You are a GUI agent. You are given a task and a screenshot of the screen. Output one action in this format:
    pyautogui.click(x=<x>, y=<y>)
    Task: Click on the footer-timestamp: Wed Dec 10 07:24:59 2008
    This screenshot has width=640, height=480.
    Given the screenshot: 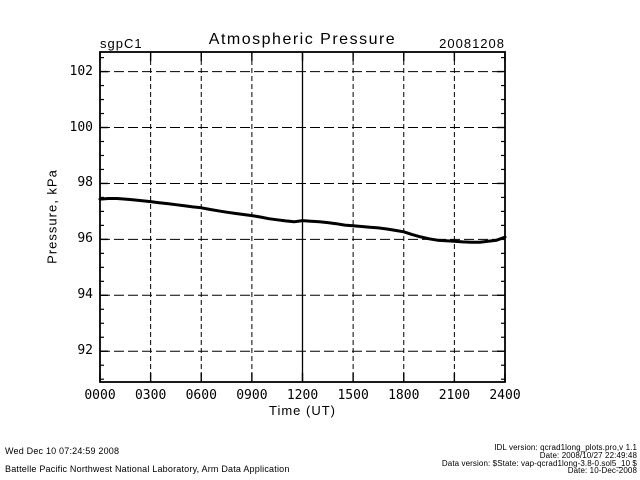 What is the action you would take?
    pyautogui.click(x=62, y=451)
    